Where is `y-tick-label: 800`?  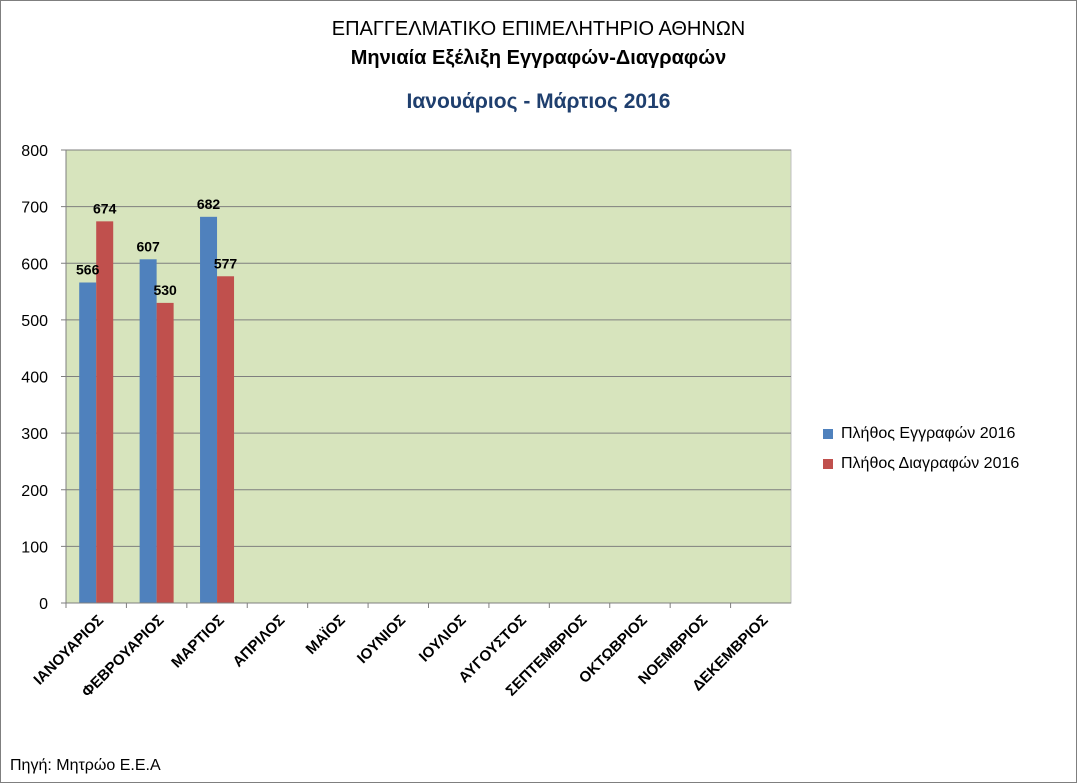
y-tick-label: 800 is located at coordinates (34, 151).